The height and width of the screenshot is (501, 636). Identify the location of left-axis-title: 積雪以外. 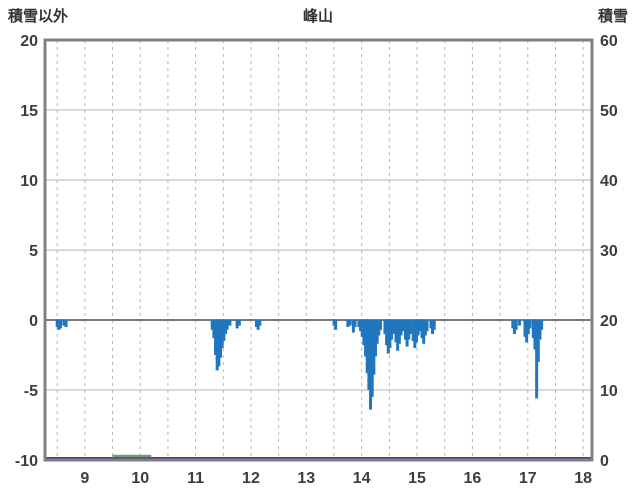
(38, 16).